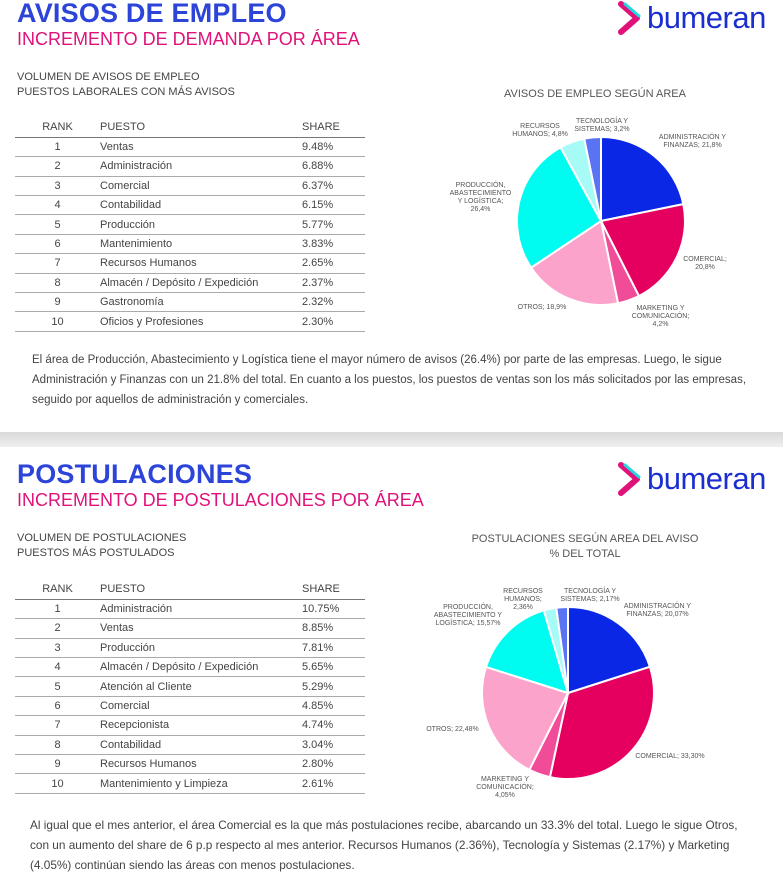  I want to click on table-row: 10 Mantenimiento y Limpieza 2.61%, so click(190, 783).